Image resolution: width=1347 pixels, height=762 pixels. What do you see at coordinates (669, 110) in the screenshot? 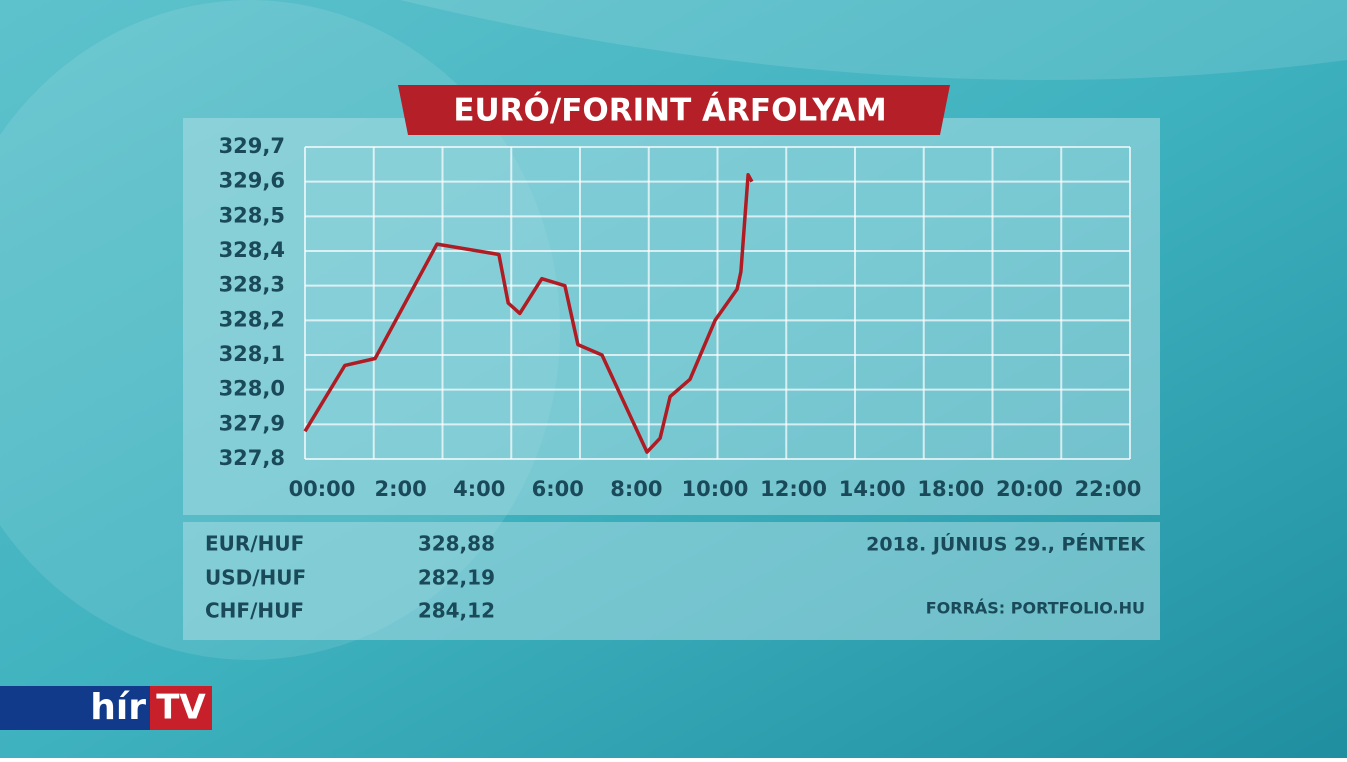
I see `chart-title: EURÓ/FORINT ÁRFOLYAM` at bounding box center [669, 110].